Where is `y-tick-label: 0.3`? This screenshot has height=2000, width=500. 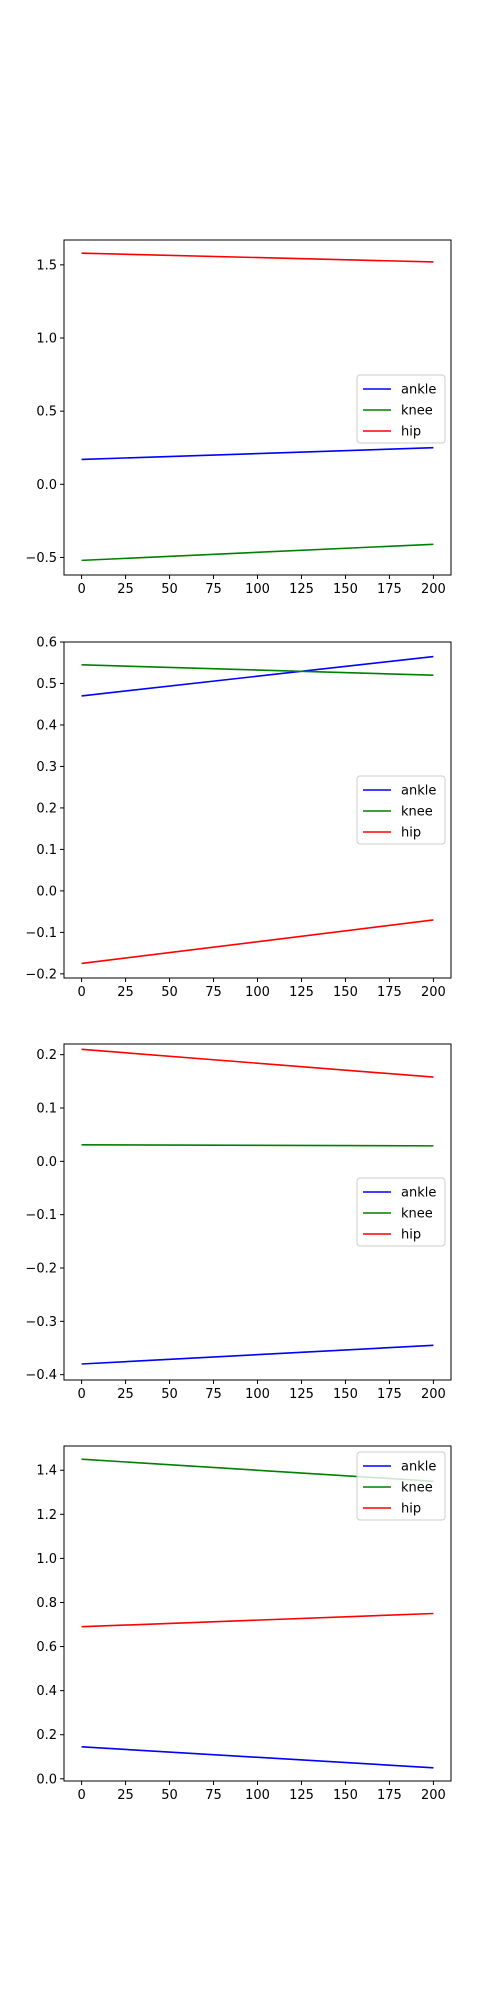 y-tick-label: 0.3 is located at coordinates (46, 767).